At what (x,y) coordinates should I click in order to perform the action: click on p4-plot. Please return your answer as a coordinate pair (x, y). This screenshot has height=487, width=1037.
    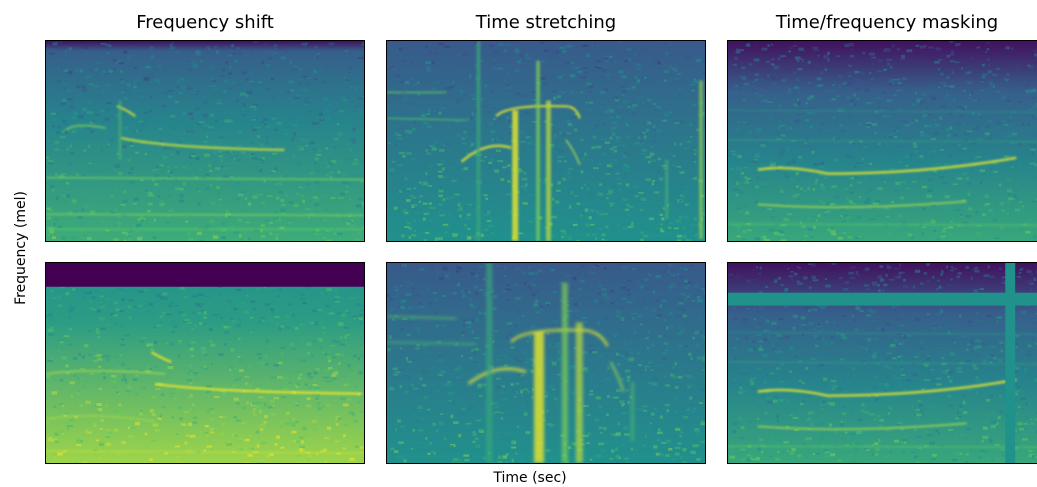
    Looking at the image, I should click on (882, 141).